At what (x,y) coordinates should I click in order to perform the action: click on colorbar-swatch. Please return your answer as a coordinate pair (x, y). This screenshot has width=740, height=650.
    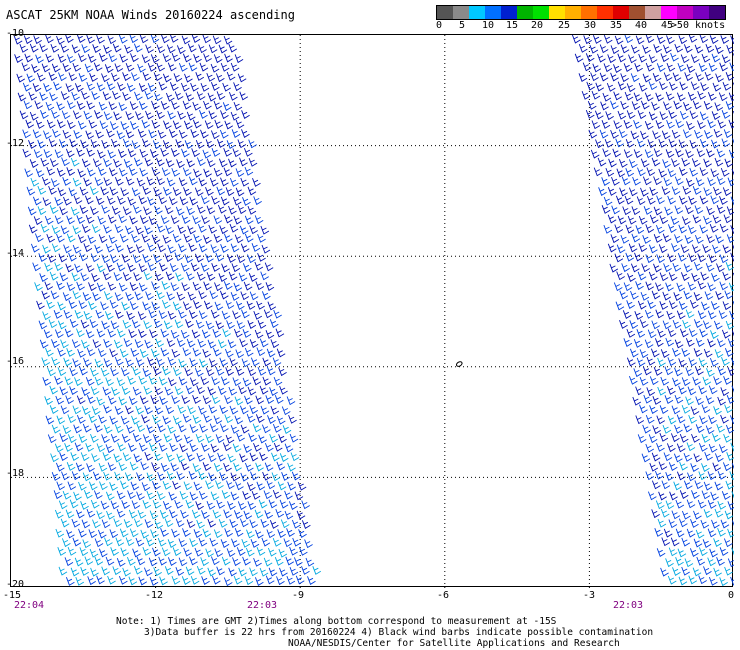
    Looking at the image, I should click on (701, 12).